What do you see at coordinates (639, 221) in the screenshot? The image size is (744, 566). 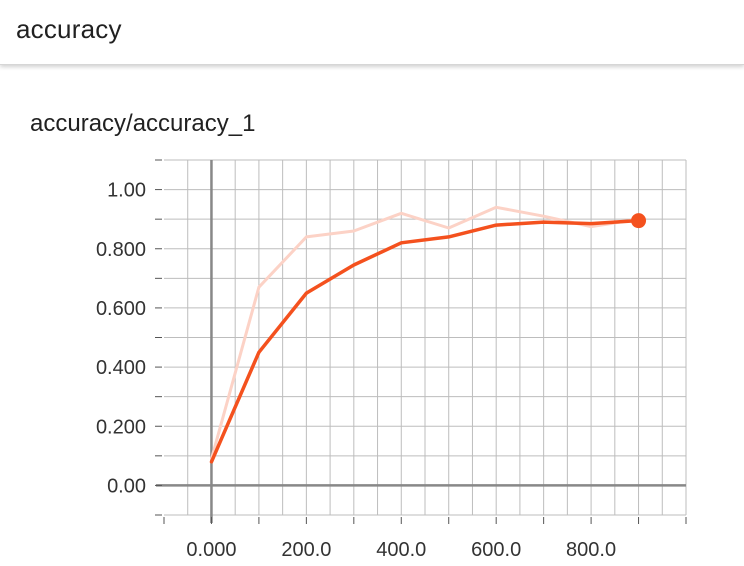 I see `last-point-marker` at bounding box center [639, 221].